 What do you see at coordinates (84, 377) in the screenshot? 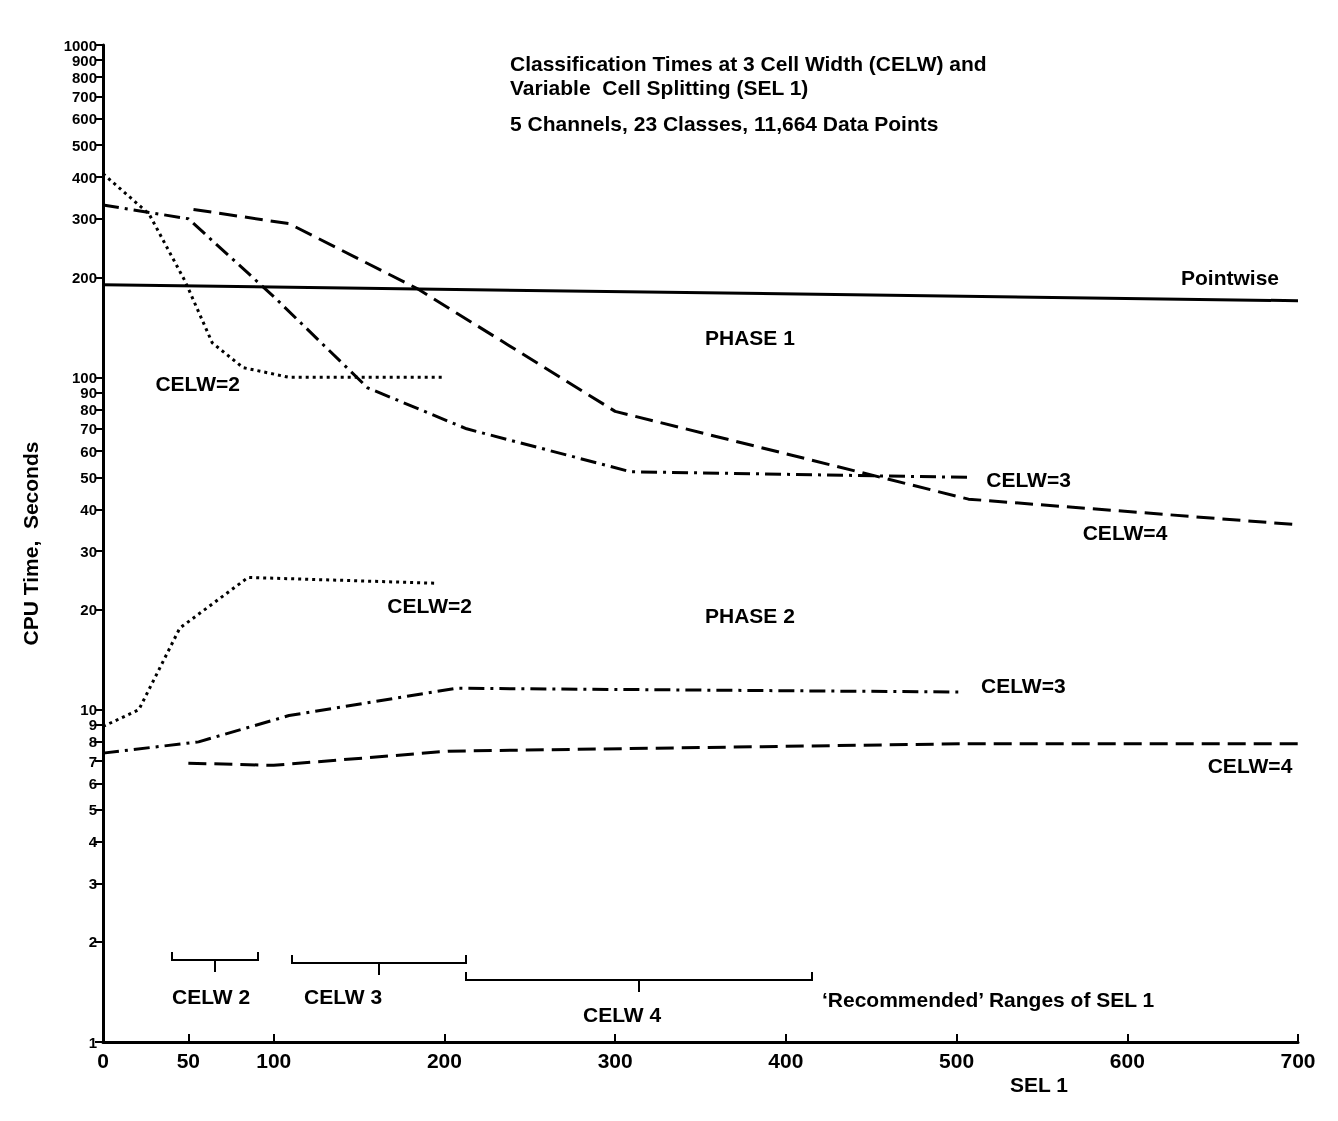
I see `y-tick-label: 100` at bounding box center [84, 377].